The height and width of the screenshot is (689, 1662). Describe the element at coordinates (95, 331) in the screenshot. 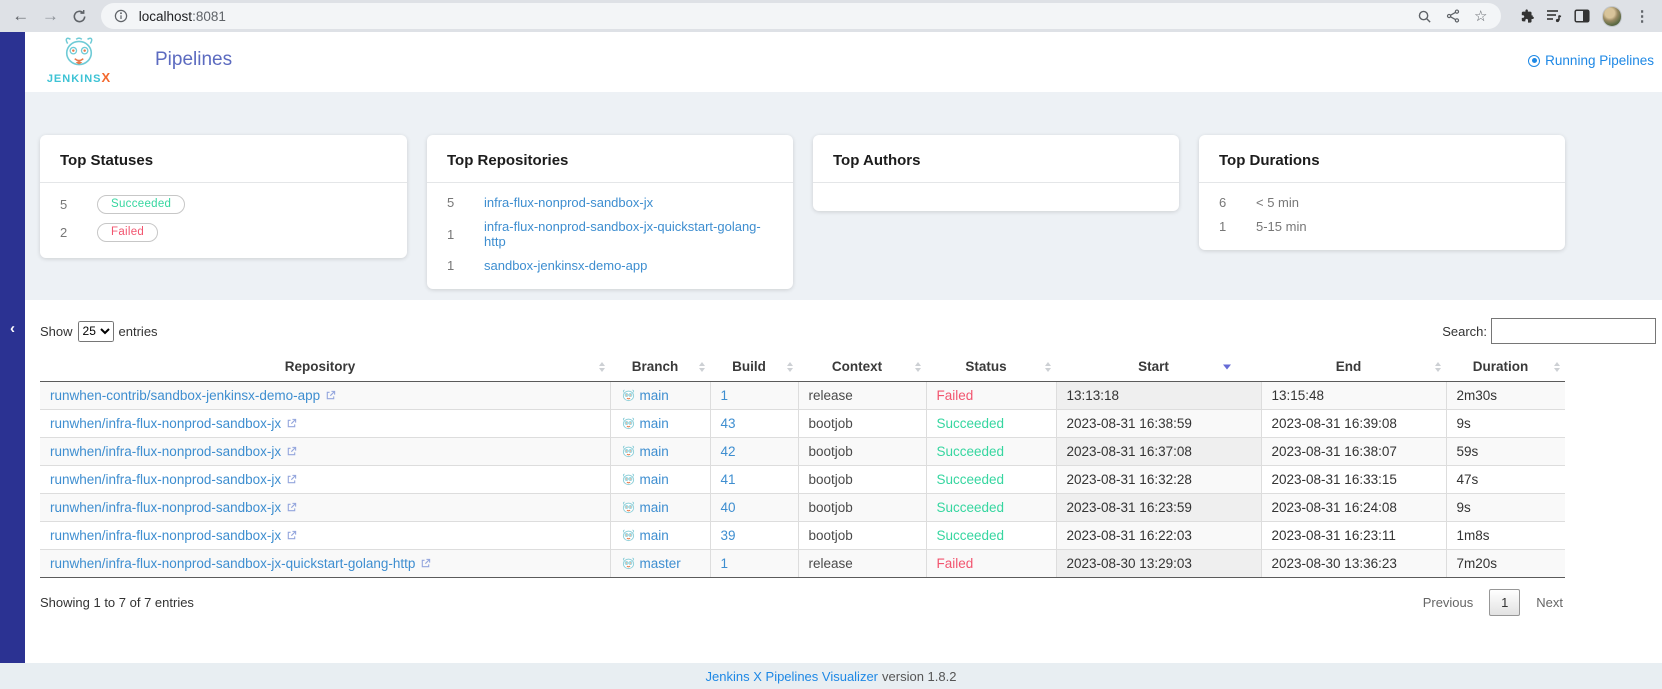

I see `page-size-select: 25` at that location.